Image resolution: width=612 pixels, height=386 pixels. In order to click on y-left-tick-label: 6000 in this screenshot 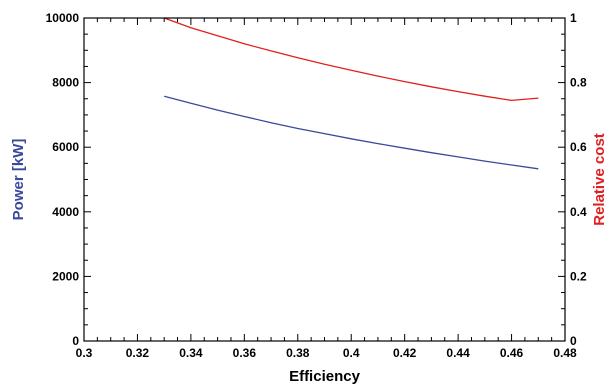, I will do `click(65, 147)`.